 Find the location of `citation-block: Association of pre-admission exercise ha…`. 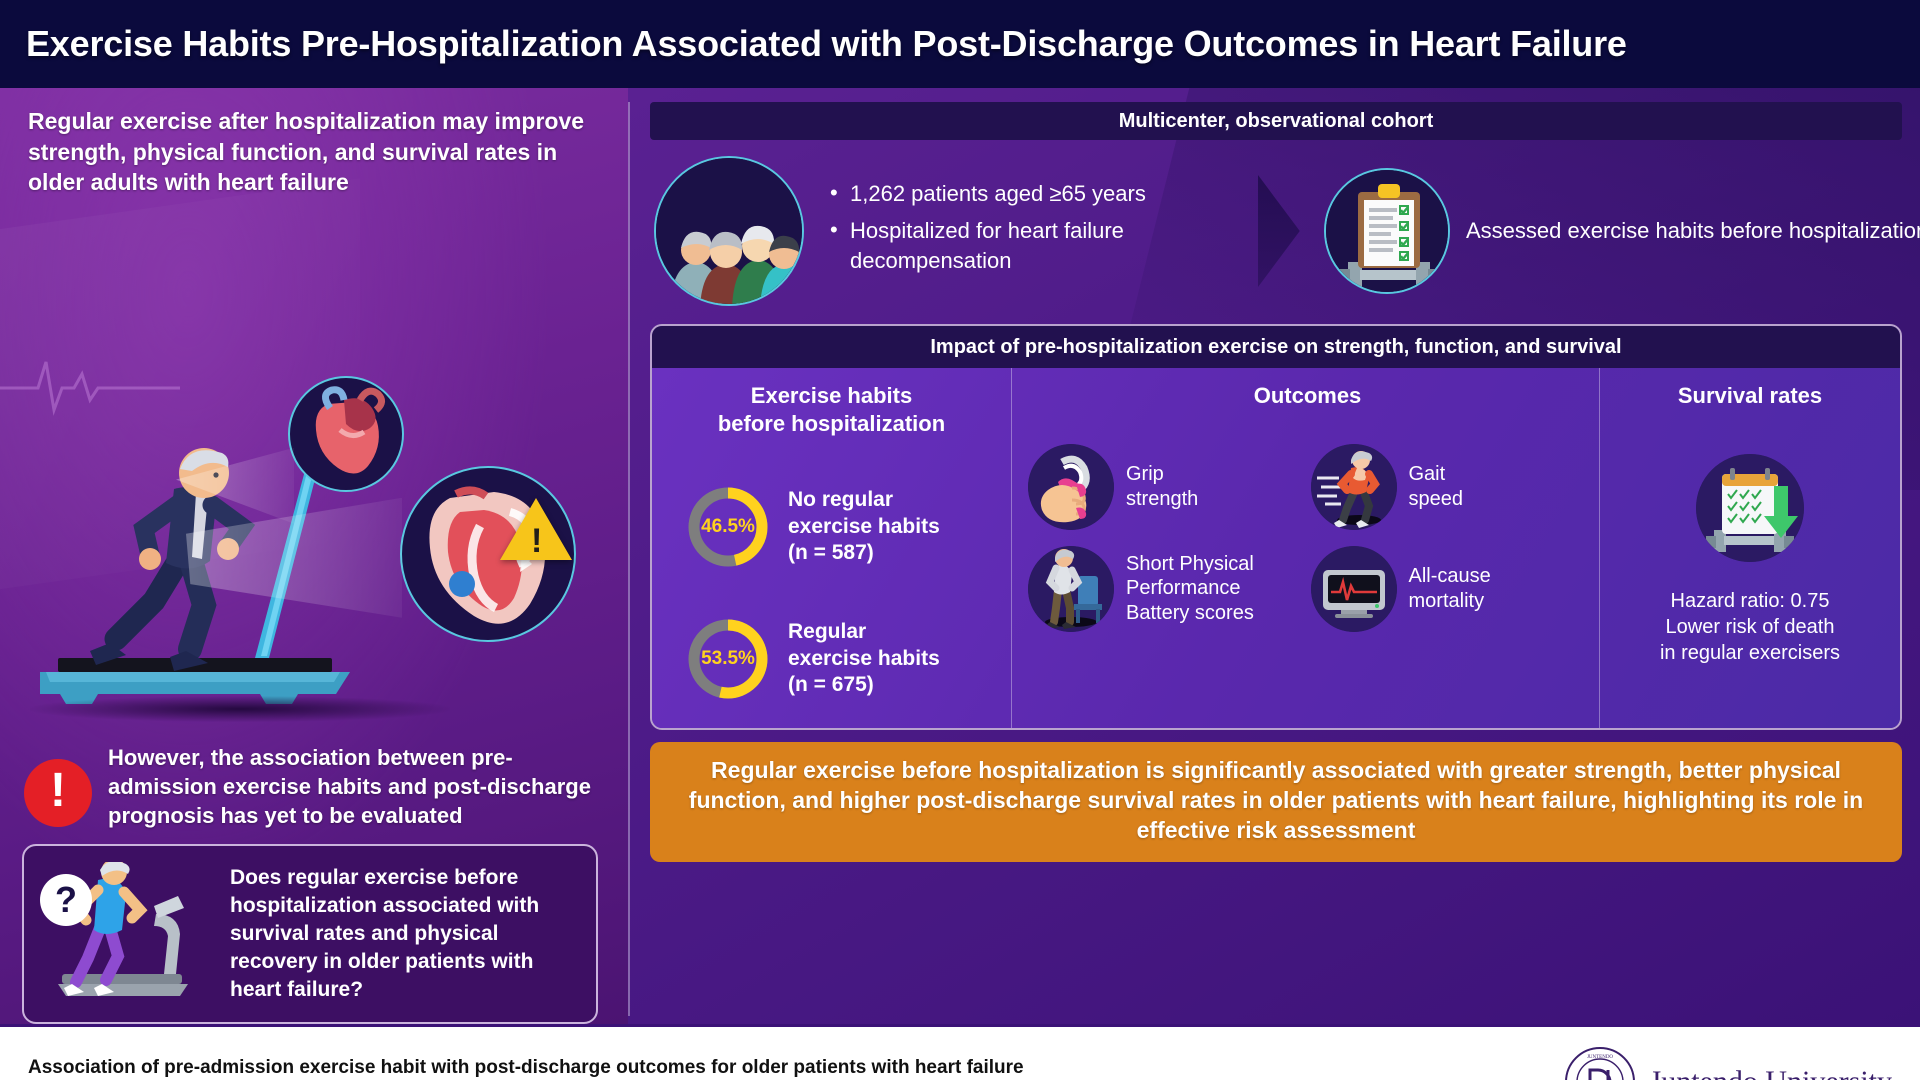

citation-block: Association of pre-admission exercise ha… is located at coordinates (526, 1068).